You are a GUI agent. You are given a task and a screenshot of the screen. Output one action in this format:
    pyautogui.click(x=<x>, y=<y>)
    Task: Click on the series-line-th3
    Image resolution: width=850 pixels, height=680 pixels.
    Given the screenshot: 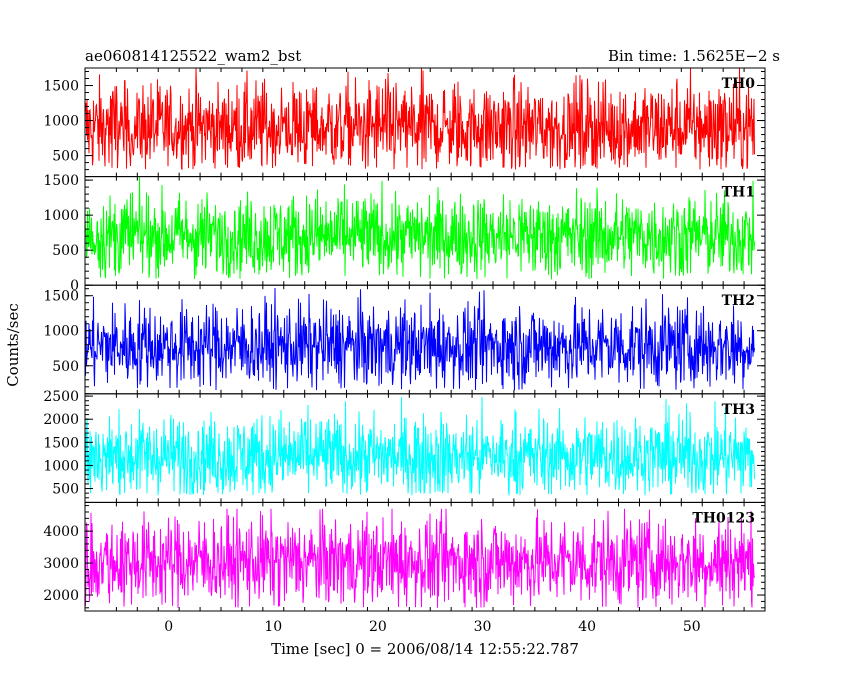 What is the action you would take?
    pyautogui.click(x=420, y=446)
    